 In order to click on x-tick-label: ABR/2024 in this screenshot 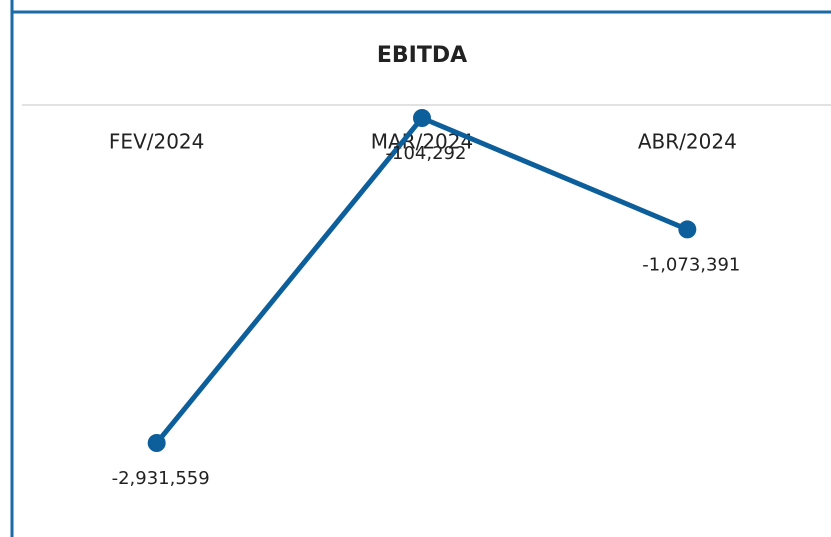, I will do `click(687, 142)`.